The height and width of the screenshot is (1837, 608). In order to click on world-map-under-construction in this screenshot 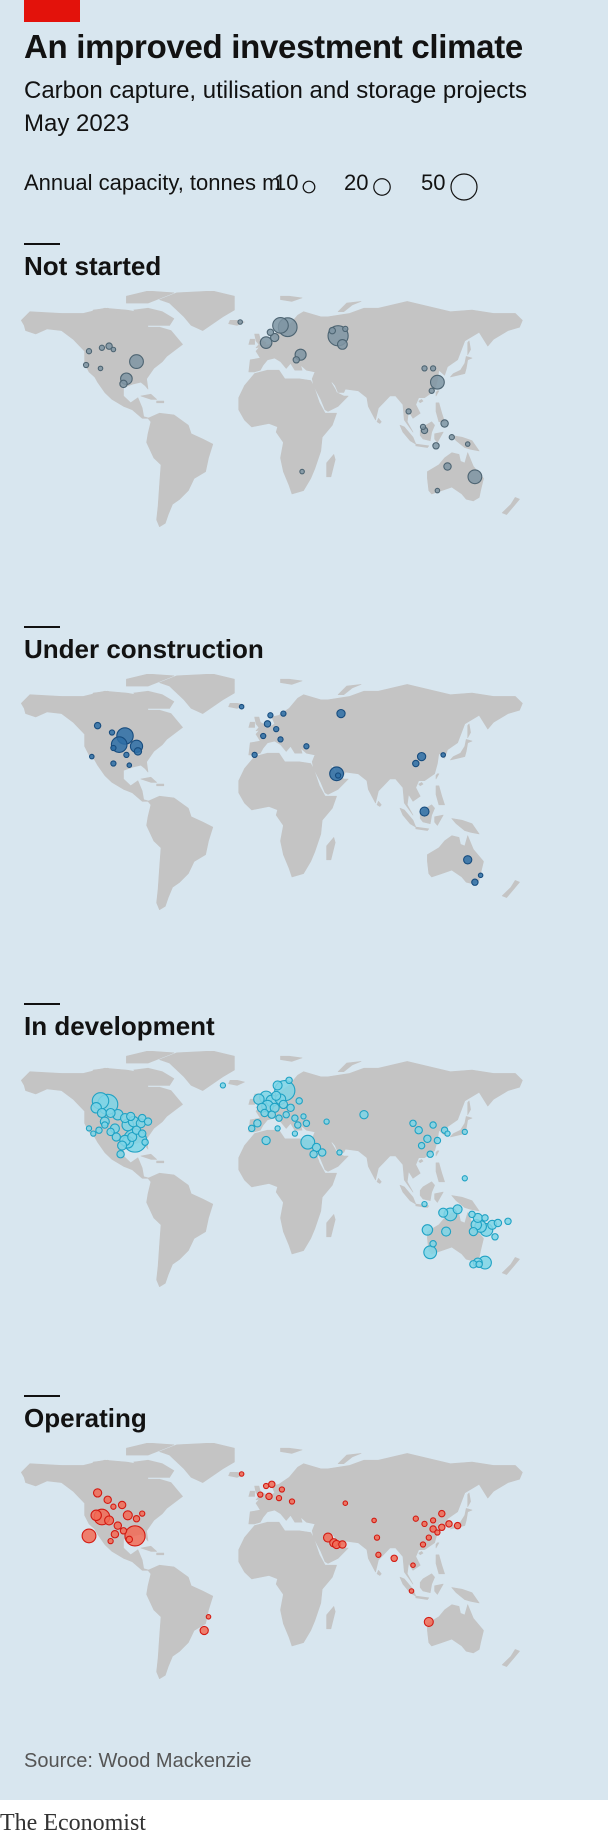, I will do `click(272, 792)`.